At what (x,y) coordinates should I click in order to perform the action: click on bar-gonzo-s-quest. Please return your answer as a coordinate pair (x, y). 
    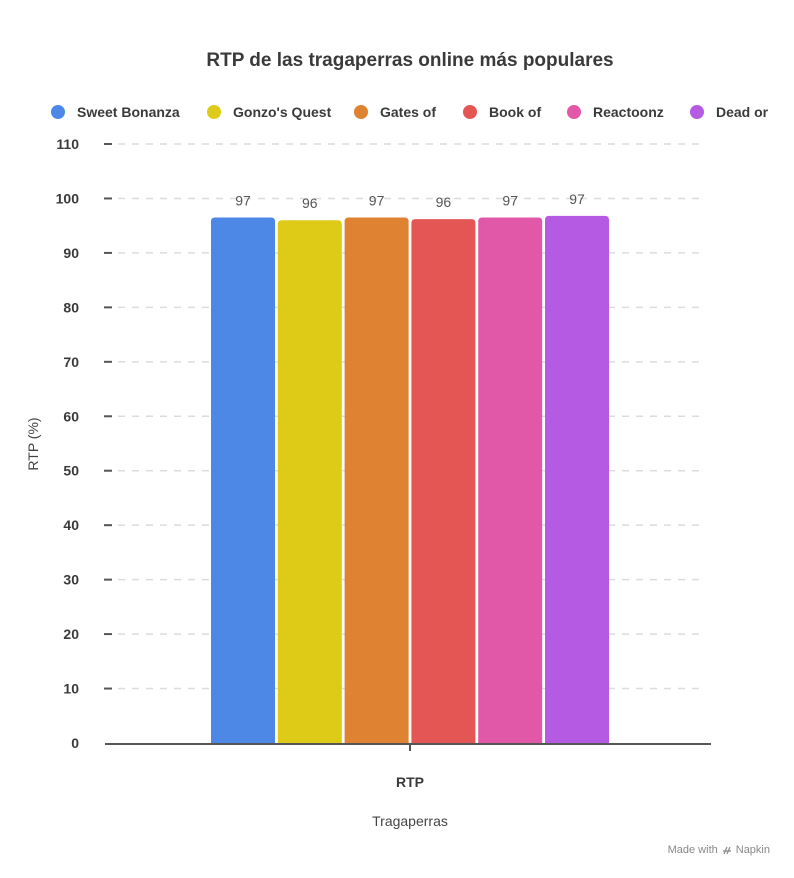
    Looking at the image, I should click on (309, 482).